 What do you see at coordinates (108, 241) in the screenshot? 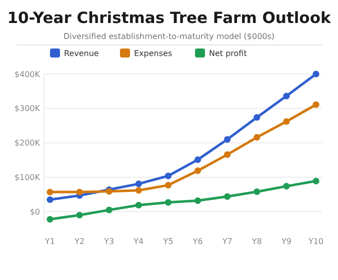
I see `x-tick-label: Y3` at bounding box center [108, 241].